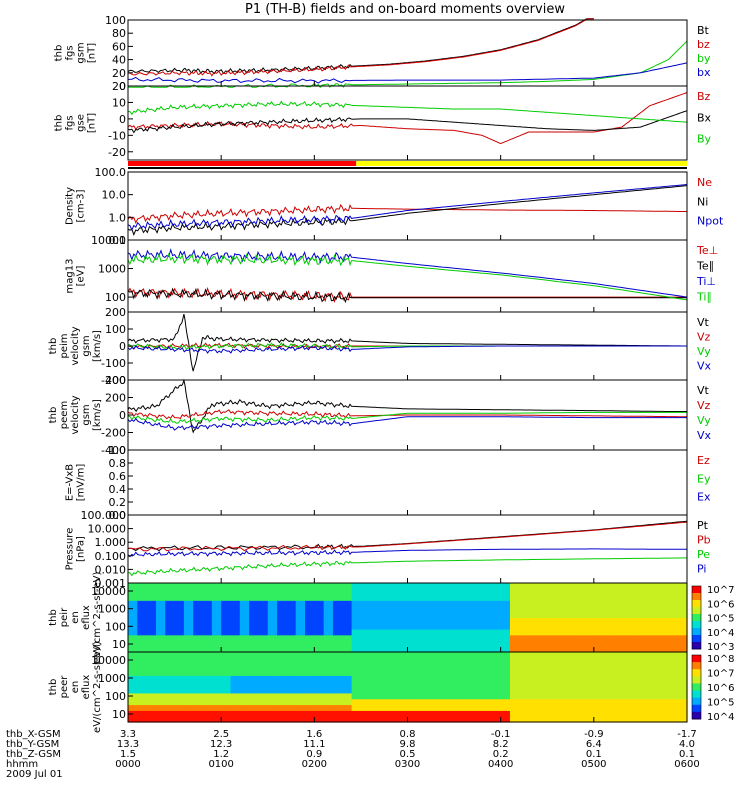 The height and width of the screenshot is (804, 750). Describe the element at coordinates (408, 536) in the screenshot. I see `series-line-Pt` at that location.